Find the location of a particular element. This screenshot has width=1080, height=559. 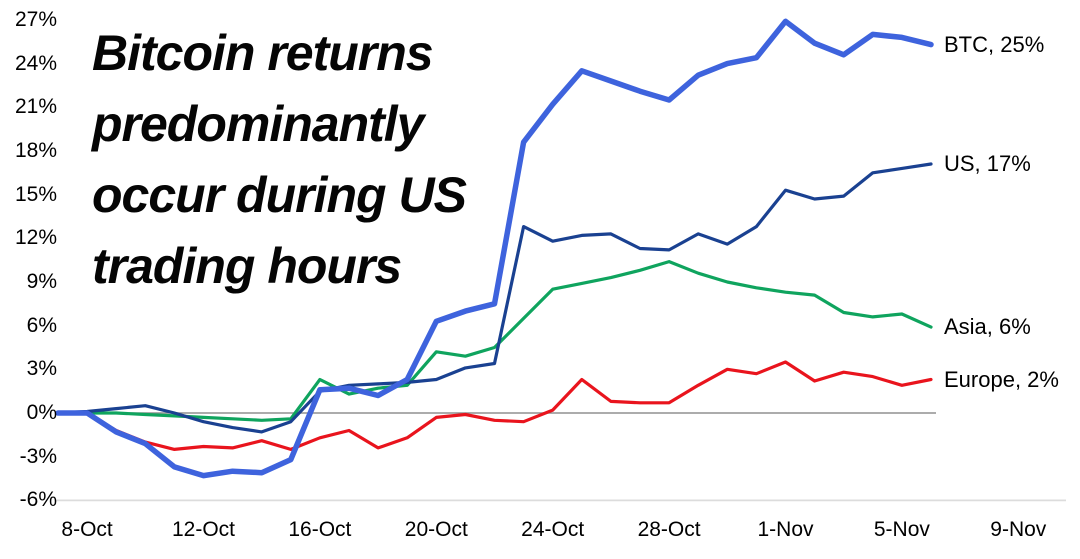

y-tick-label: 6% is located at coordinates (41, 325).